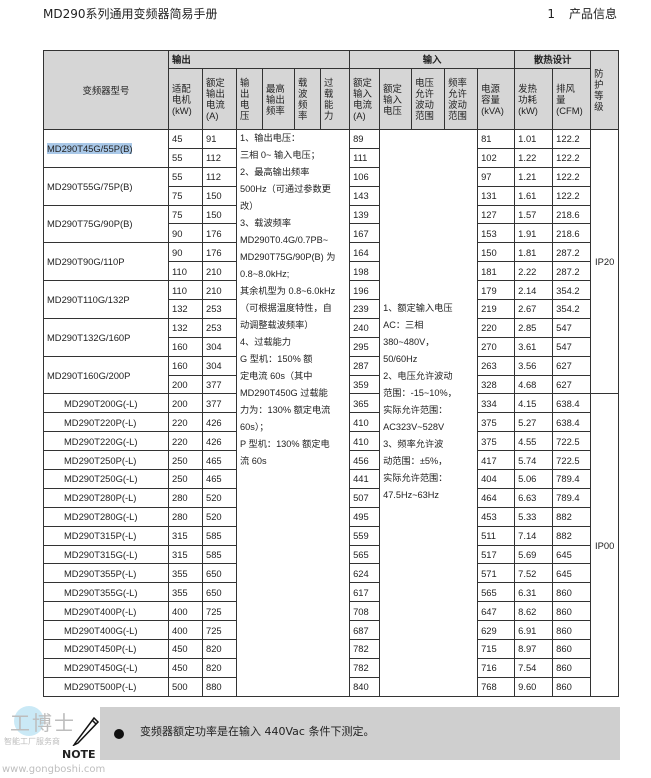  I want to click on power-capacity-kva: 417, so click(496, 460).